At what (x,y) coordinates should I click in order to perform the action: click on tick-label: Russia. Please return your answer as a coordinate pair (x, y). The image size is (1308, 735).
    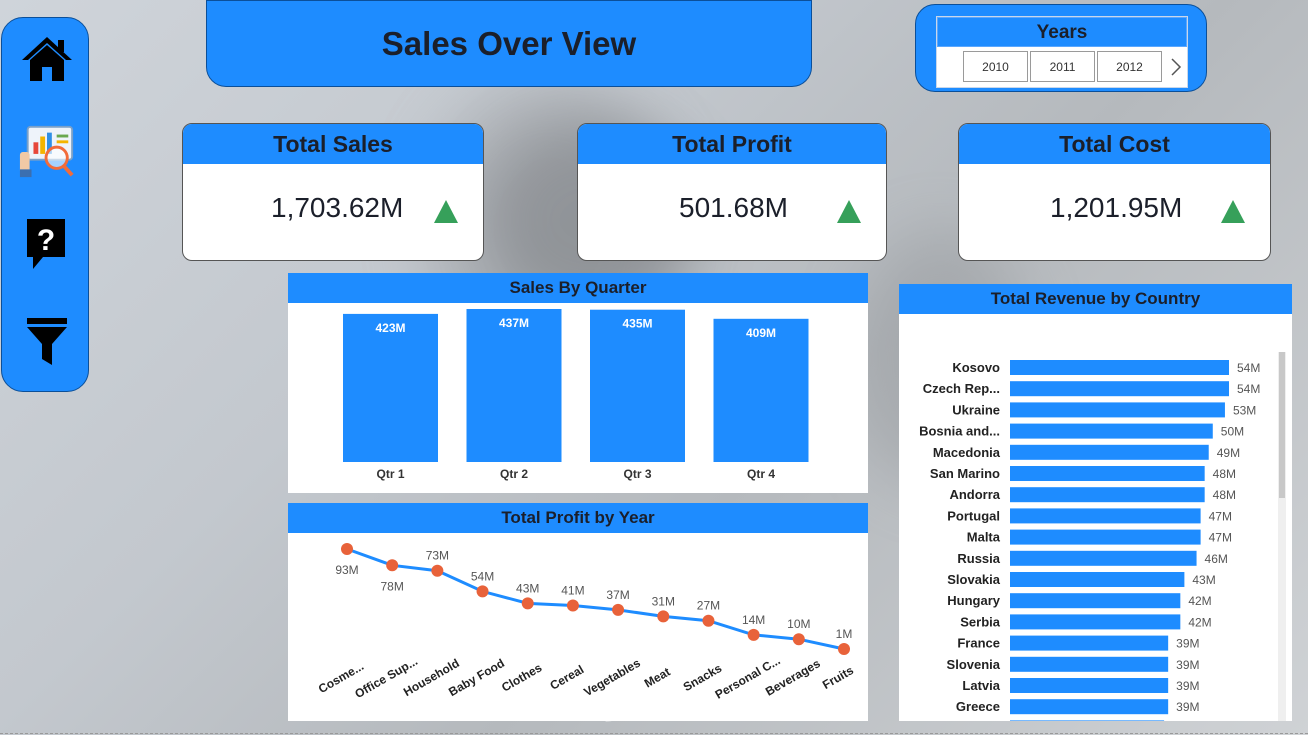
    Looking at the image, I should click on (978, 558).